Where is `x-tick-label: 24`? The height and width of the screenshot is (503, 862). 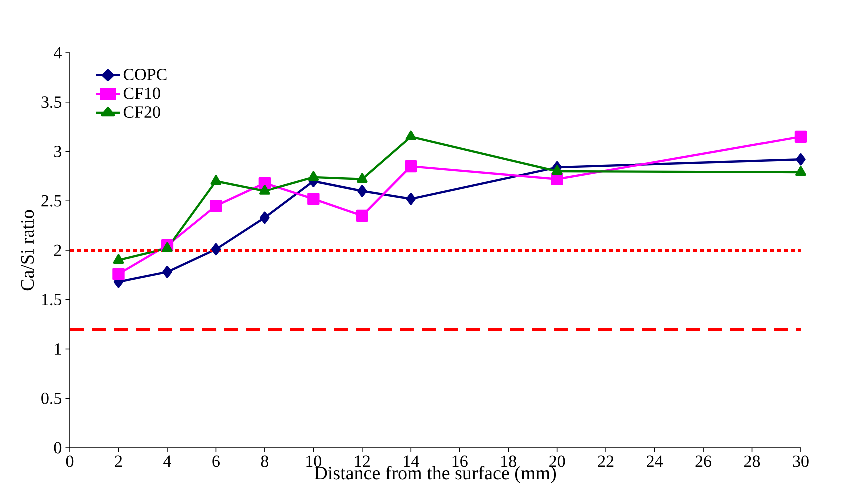 x-tick-label: 24 is located at coordinates (655, 462).